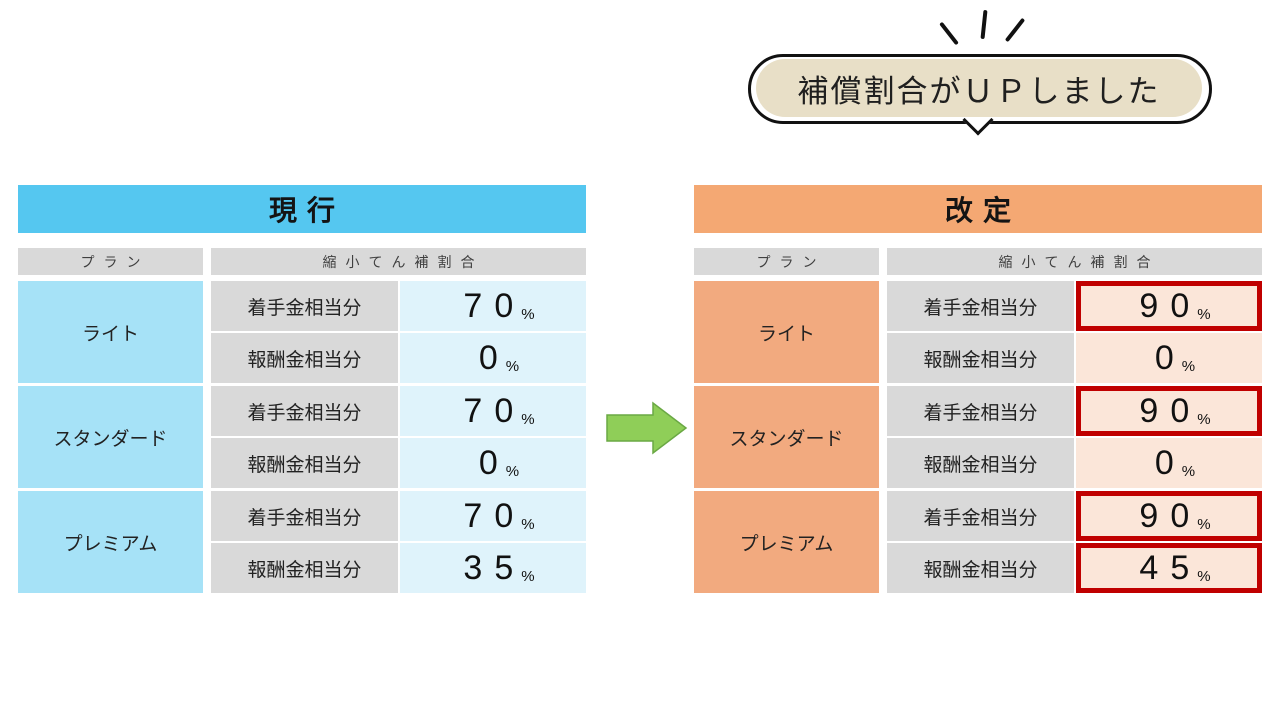 This screenshot has height=720, width=1280. I want to click on emphasis-line-right-icon, so click(1015, 30).